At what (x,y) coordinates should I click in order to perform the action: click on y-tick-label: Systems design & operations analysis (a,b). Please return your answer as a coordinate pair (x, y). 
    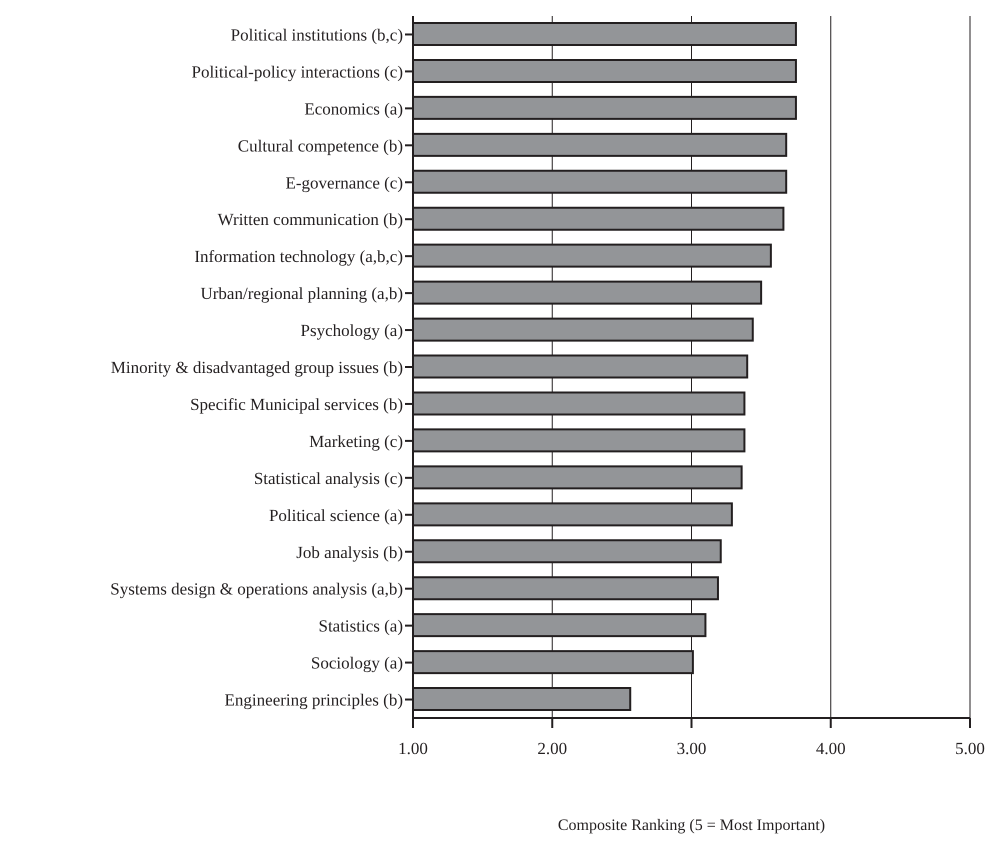
    Looking at the image, I should click on (256, 589).